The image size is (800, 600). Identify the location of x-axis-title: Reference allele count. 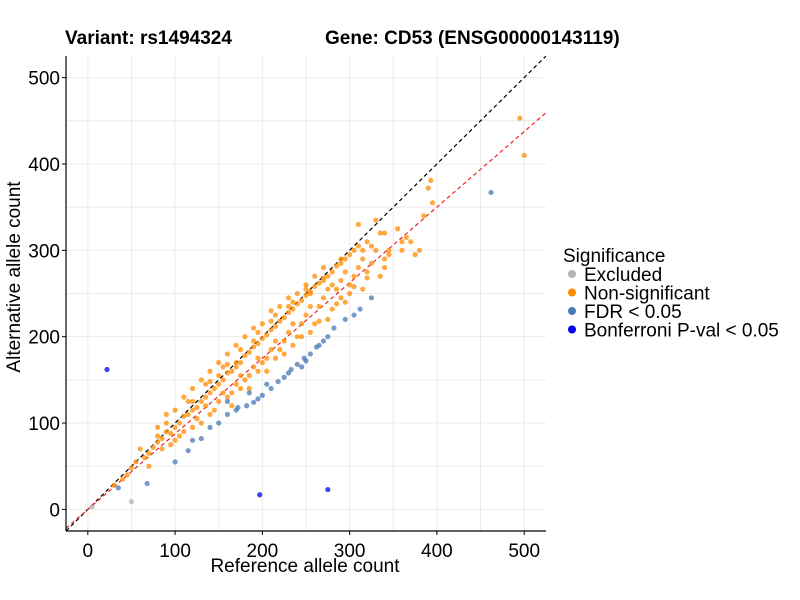
(305, 566).